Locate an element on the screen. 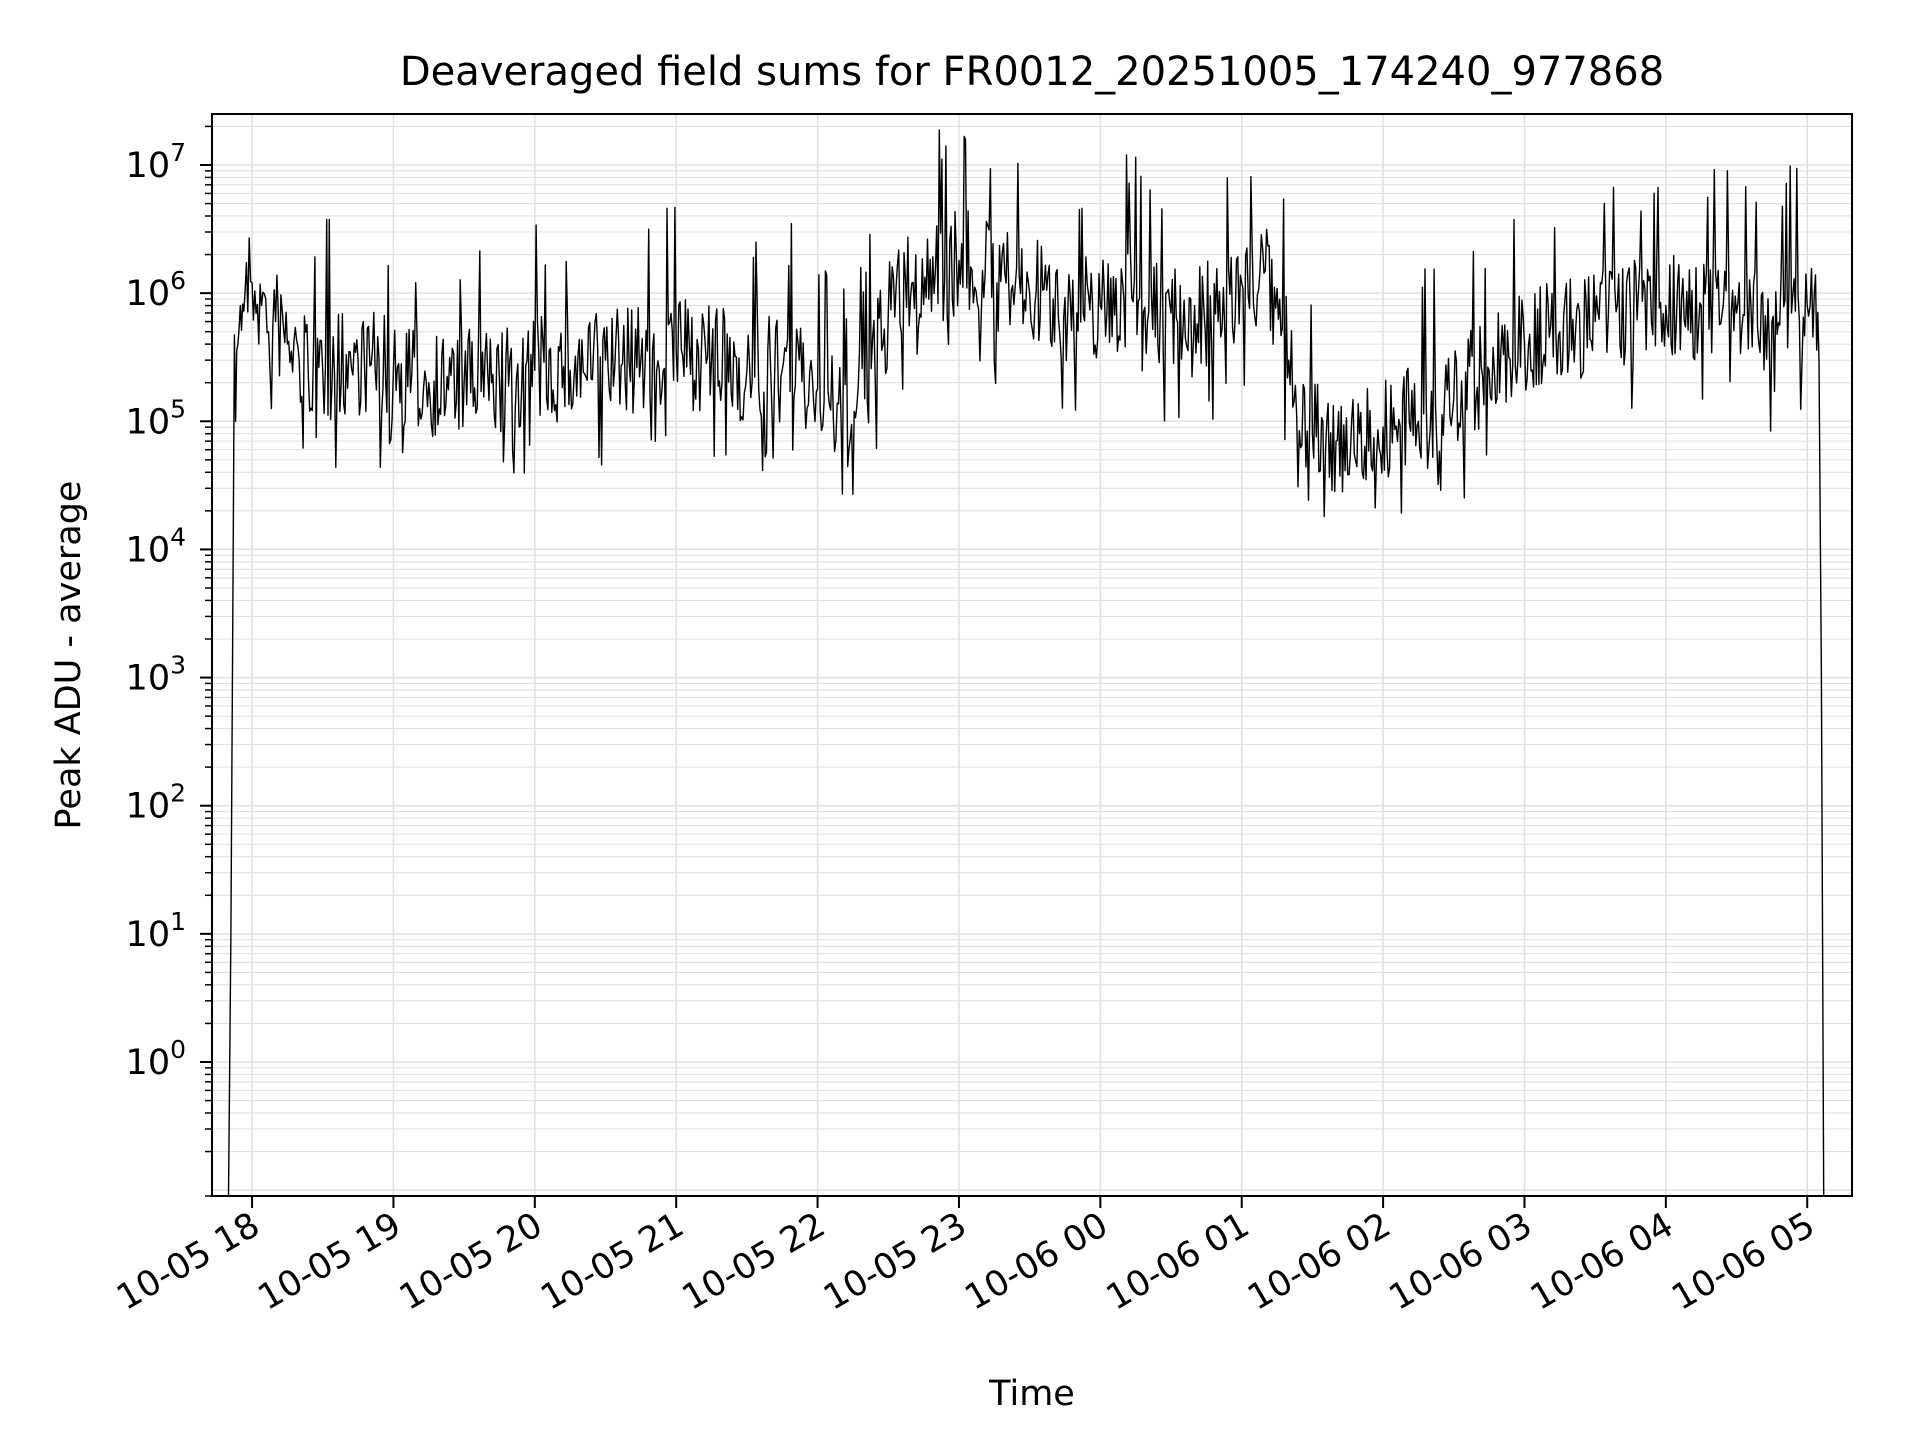  x-tick-label: 10-05 20 is located at coordinates (471, 1261).